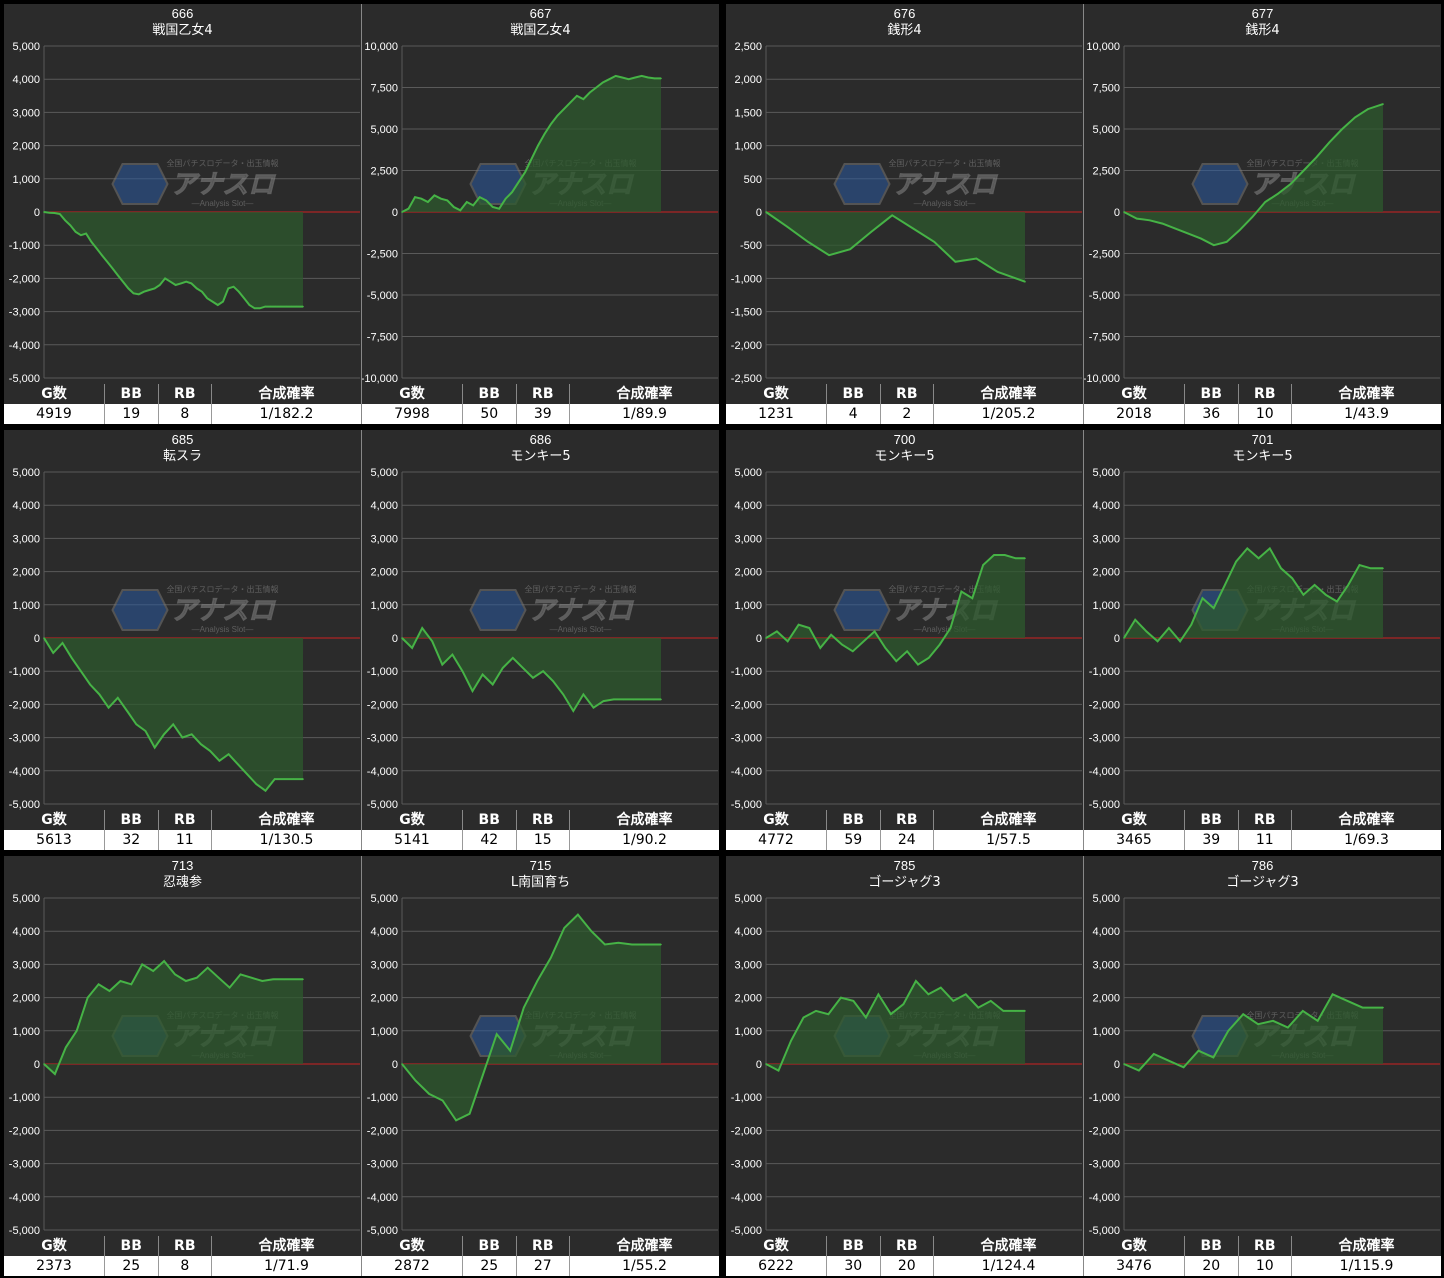  Describe the element at coordinates (644, 414) in the screenshot. I see `value-combined-prob: 1/89.9` at that location.